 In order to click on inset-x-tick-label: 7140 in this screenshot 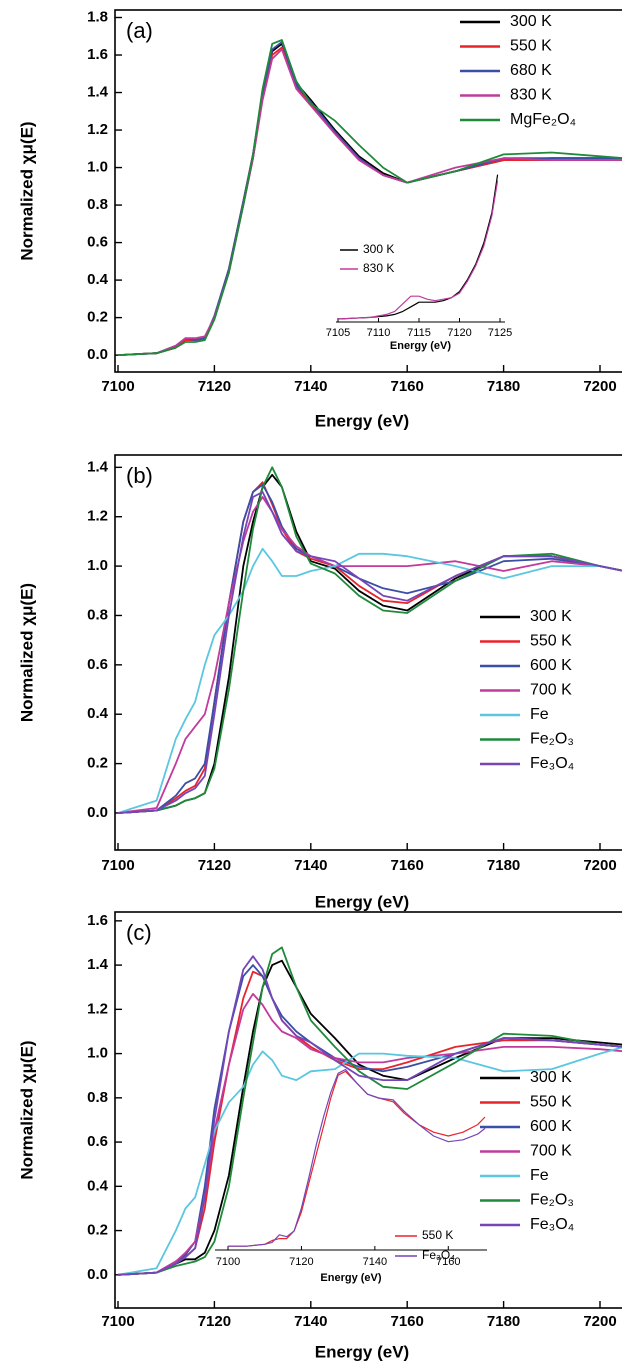, I will do `click(375, 1262)`.